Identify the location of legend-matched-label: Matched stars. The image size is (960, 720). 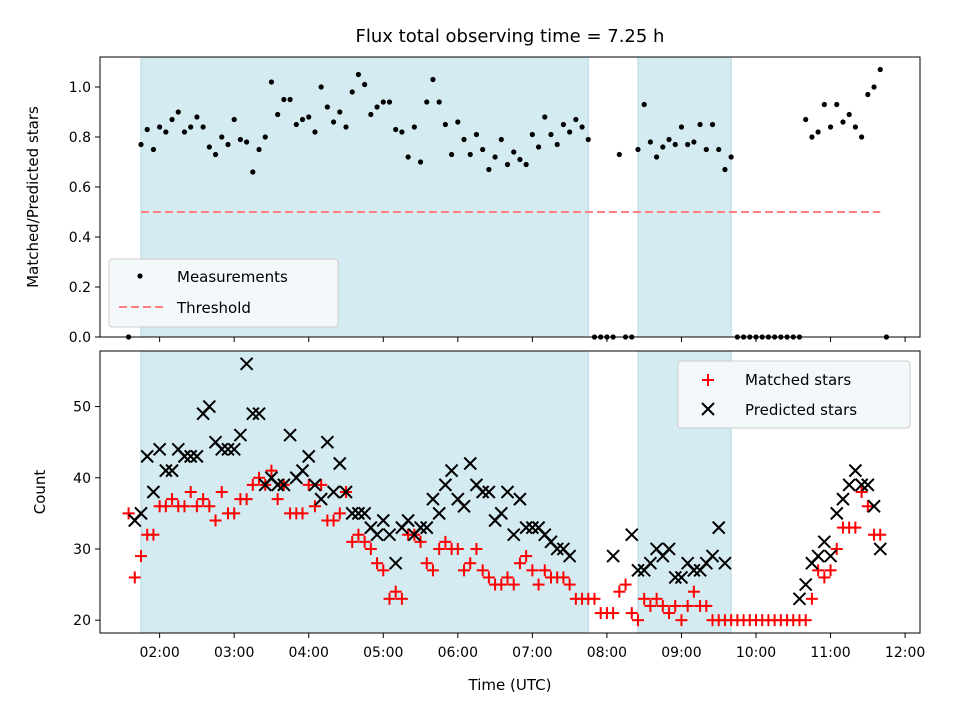
(798, 380).